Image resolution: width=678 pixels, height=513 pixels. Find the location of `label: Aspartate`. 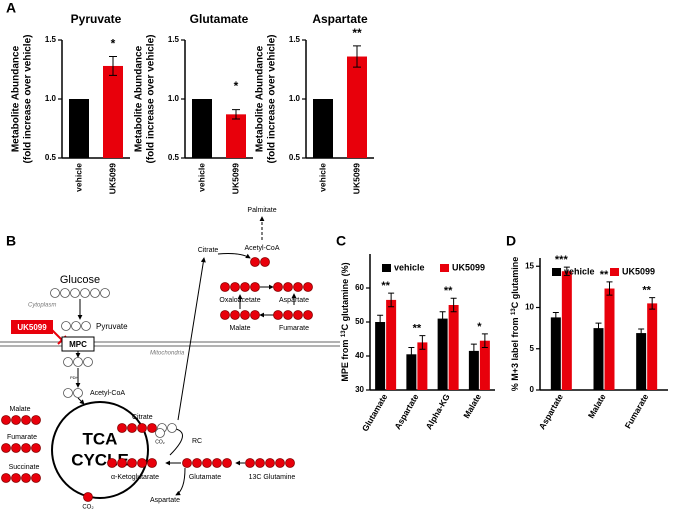

label: Aspartate is located at coordinates (165, 500).